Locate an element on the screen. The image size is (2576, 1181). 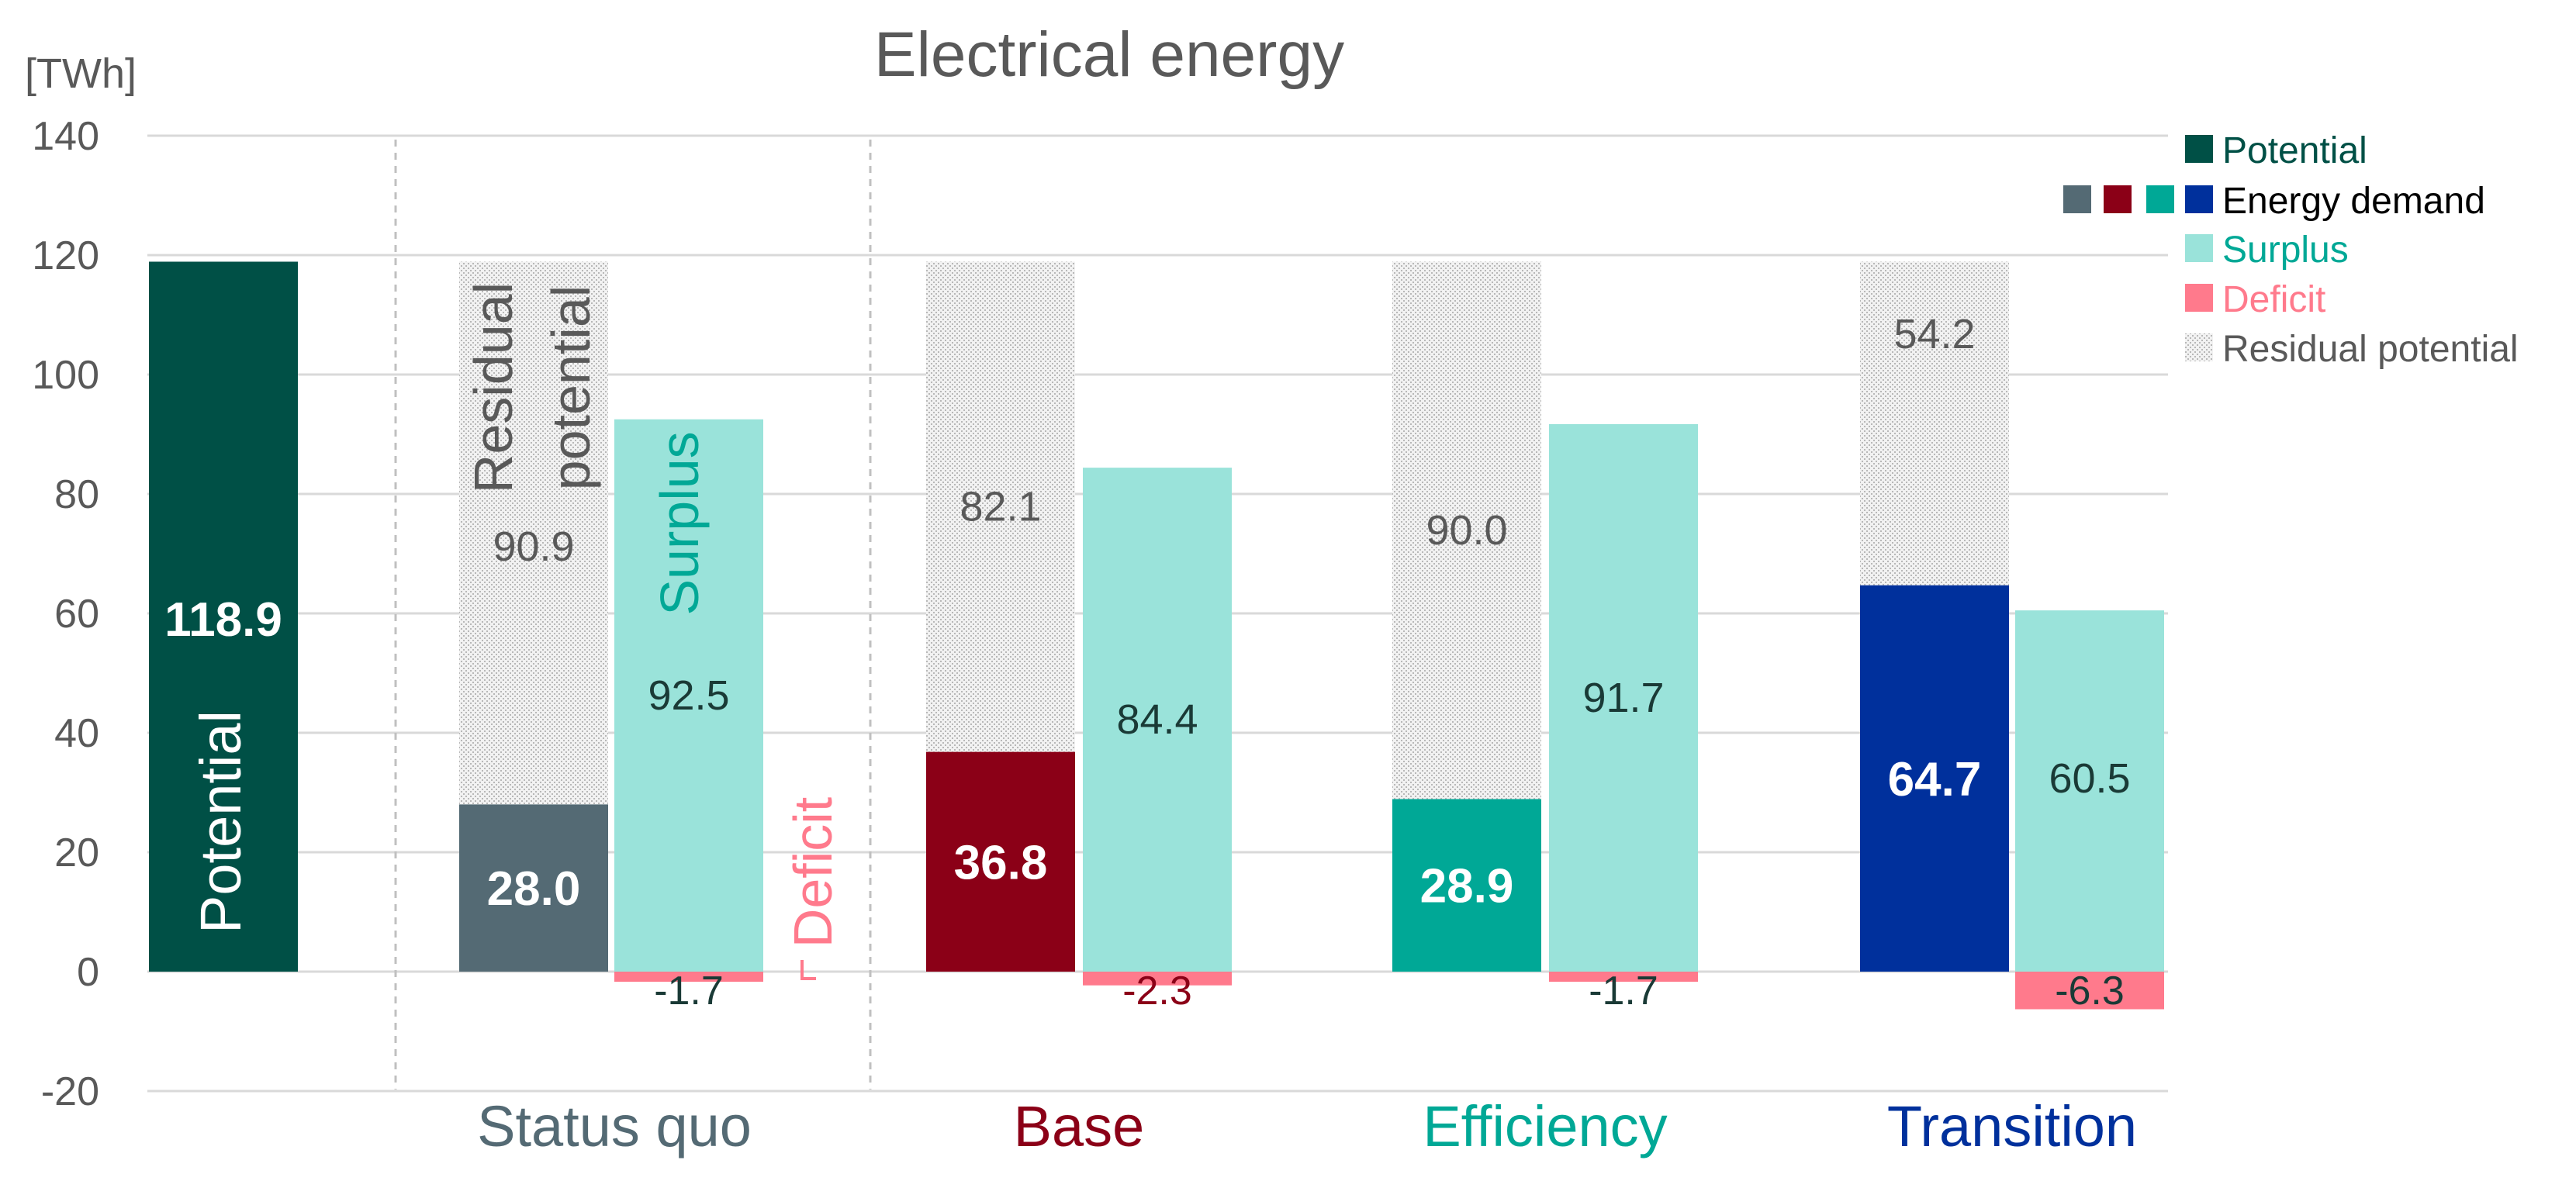
label-residual-base: 82.1 is located at coordinates (1000, 507).